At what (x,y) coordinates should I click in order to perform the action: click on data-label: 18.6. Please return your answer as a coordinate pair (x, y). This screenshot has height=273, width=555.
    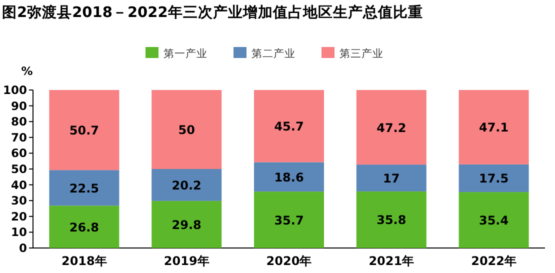
    Looking at the image, I should click on (289, 177).